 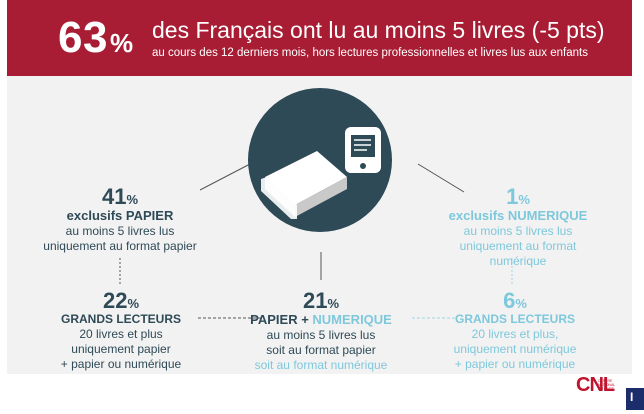 What do you see at coordinates (121, 349) in the screenshot?
I see `stat-big-readers-paper-desc-2: uniquement papier` at bounding box center [121, 349].